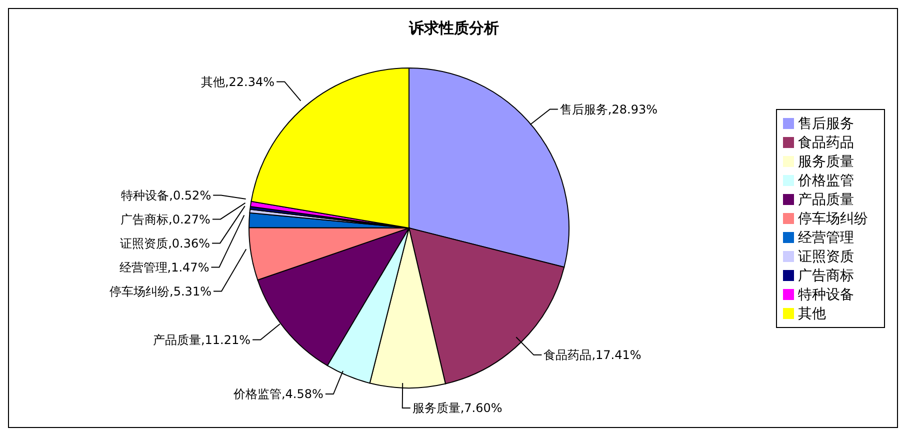 The width and height of the screenshot is (902, 434). I want to click on data-label: 服务质量,7.60%, so click(457, 408).